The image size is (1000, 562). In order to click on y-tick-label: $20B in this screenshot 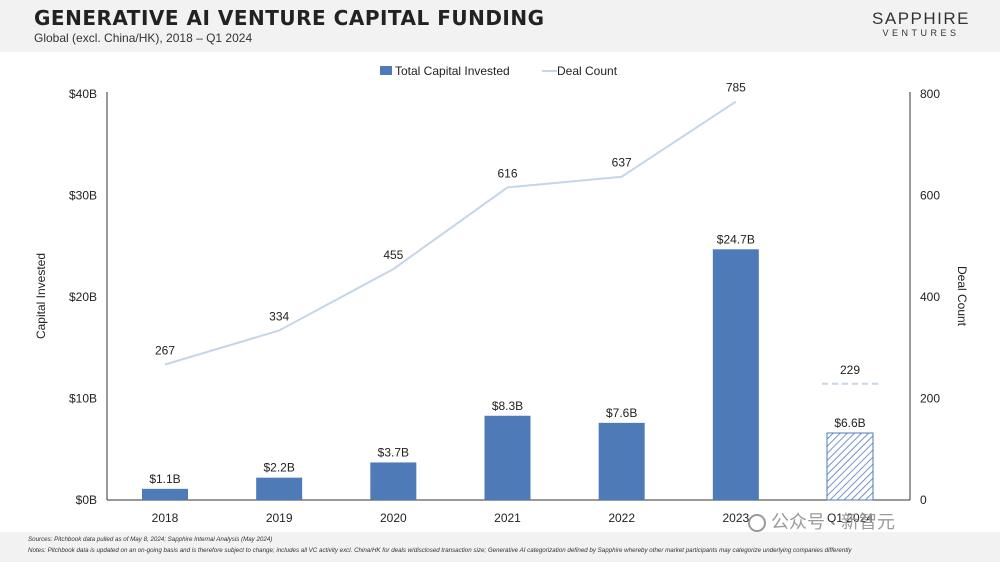, I will do `click(83, 297)`.